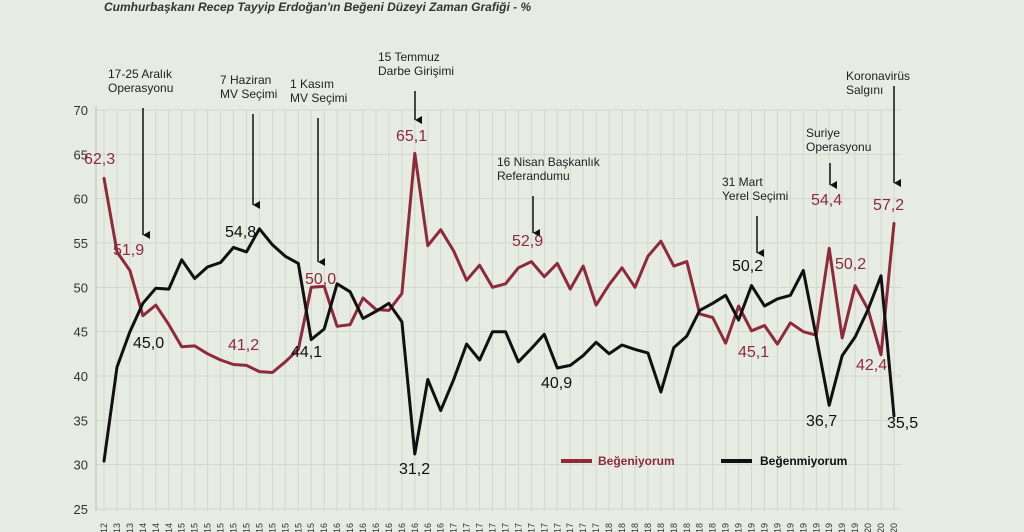  Describe the element at coordinates (755, 196) in the screenshot. I see `annotation-line: Yerel Seçimi` at that location.